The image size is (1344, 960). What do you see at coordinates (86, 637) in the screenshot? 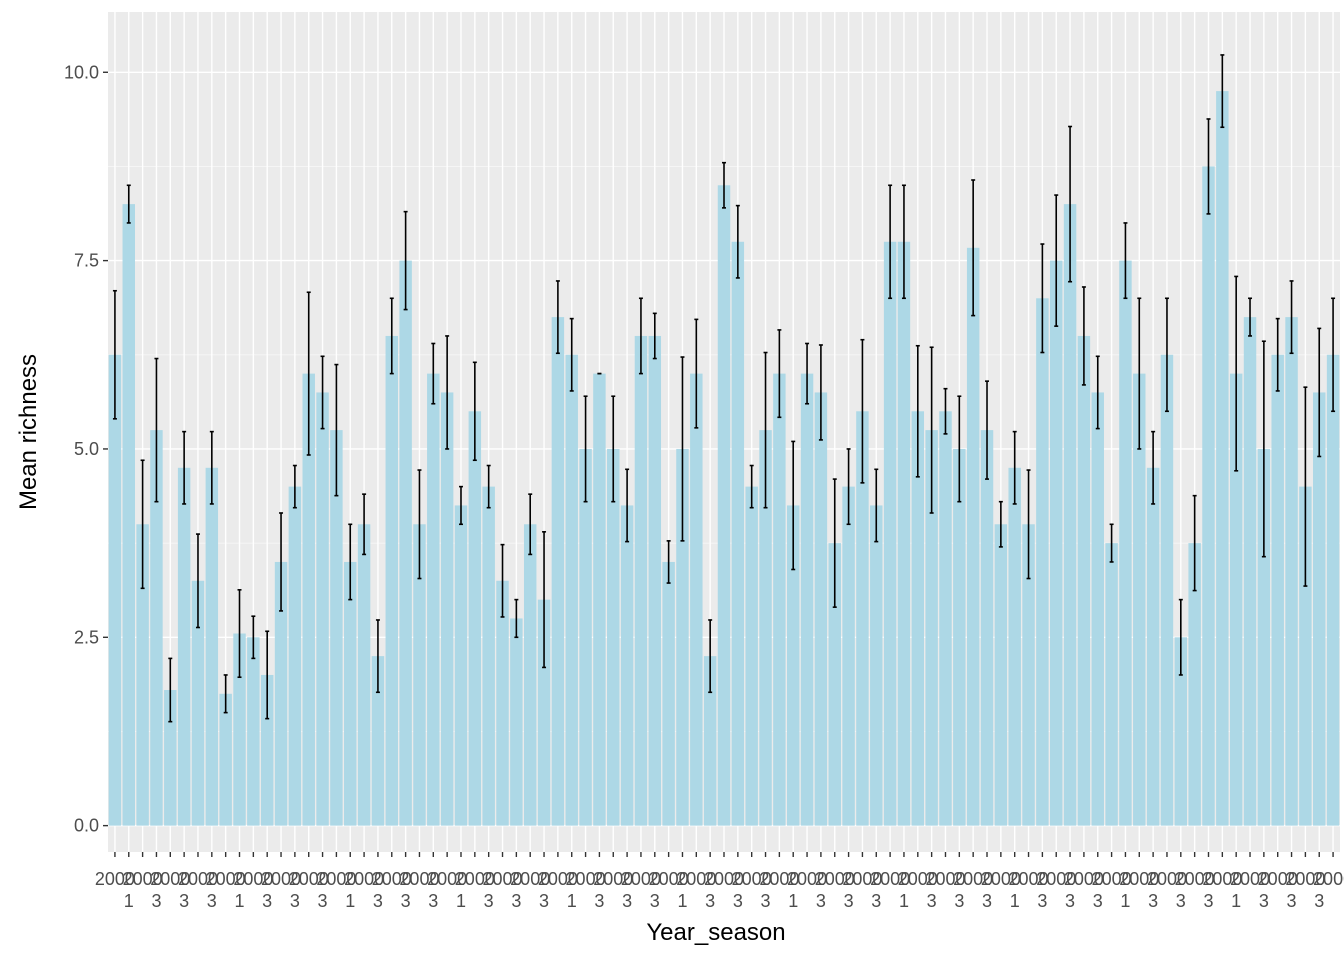
I see `y-tick-label: 2.5` at bounding box center [86, 637].